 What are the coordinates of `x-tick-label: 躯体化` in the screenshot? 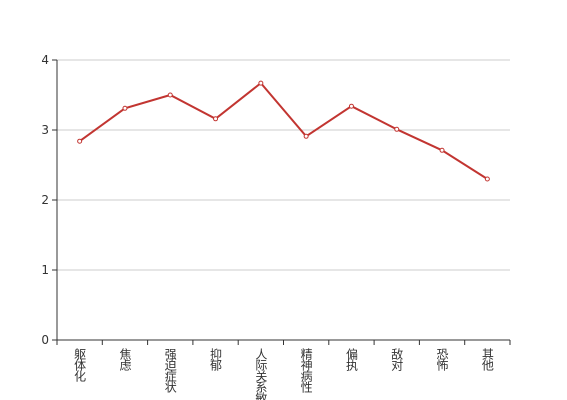 It's located at (80, 365).